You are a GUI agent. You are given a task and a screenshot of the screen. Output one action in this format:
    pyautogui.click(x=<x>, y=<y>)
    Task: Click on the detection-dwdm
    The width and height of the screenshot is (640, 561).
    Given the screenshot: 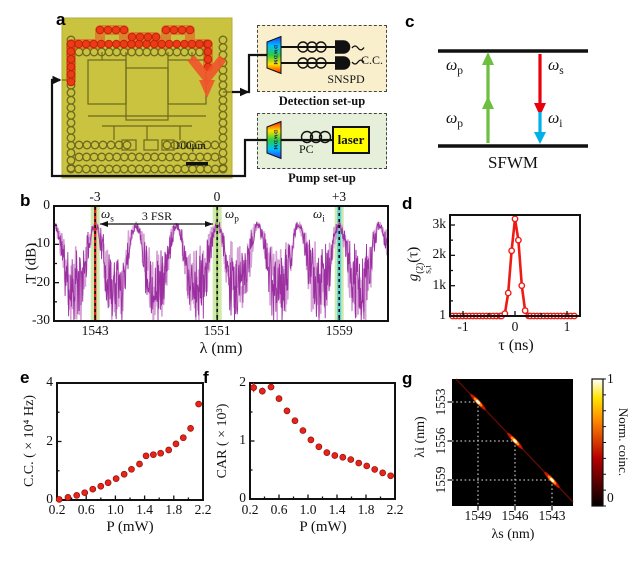 What is the action you would take?
    pyautogui.click(x=274, y=55)
    